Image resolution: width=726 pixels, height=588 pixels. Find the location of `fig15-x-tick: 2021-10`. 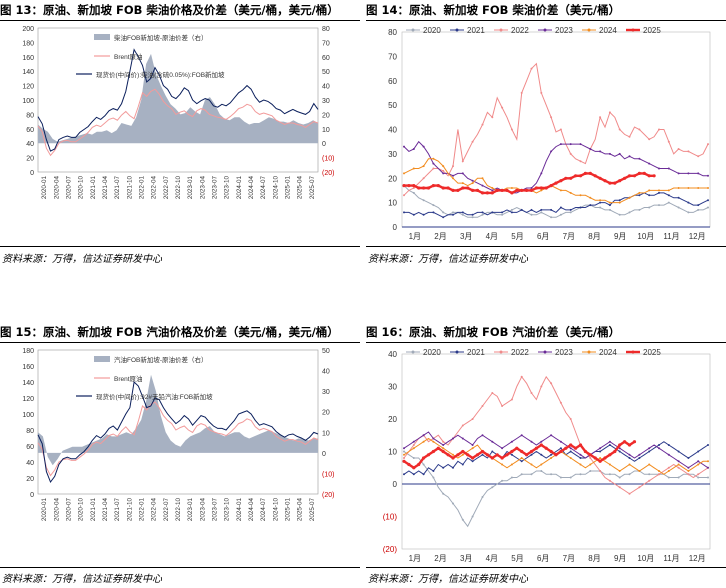

fig15-x-tick: 2021-10 is located at coordinates (129, 510).